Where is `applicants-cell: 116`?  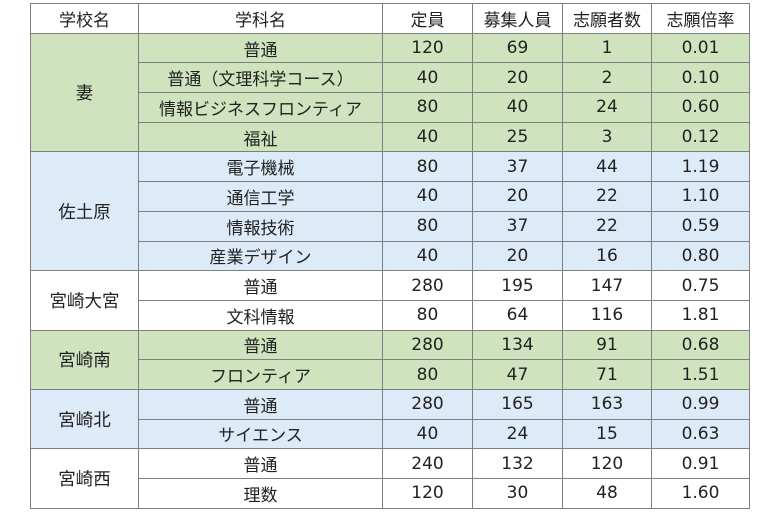
applicants-cell: 116 is located at coordinates (607, 315).